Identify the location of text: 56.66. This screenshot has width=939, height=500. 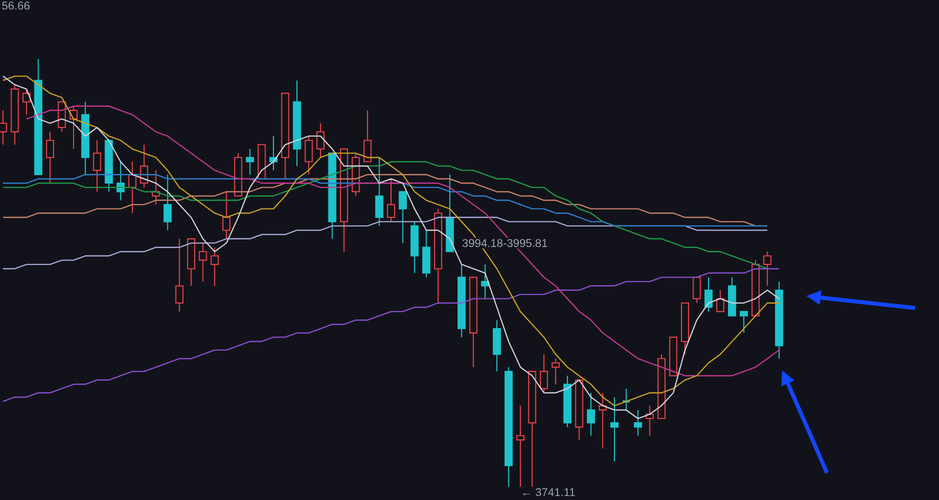
(16, 6).